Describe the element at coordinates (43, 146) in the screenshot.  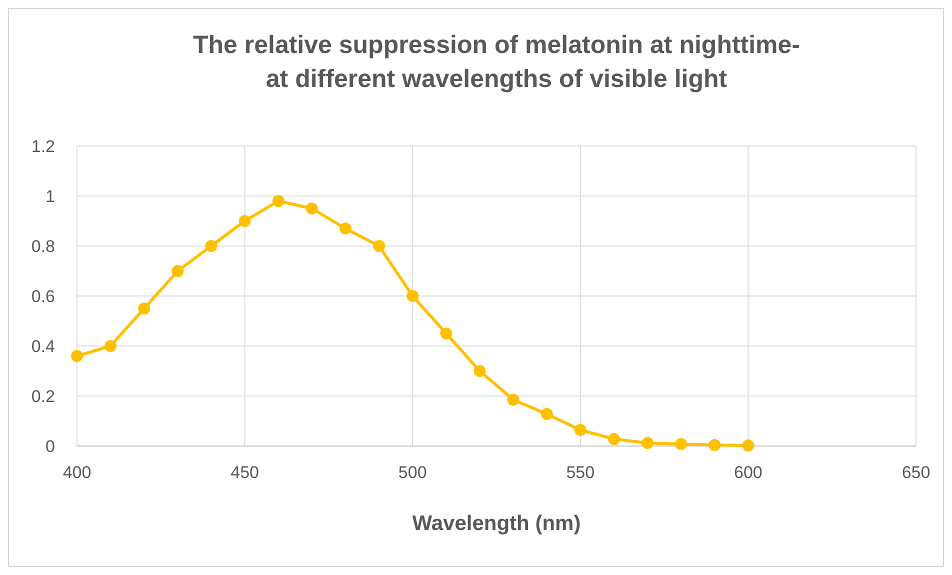
I see `y-tick-label: 1.2` at that location.